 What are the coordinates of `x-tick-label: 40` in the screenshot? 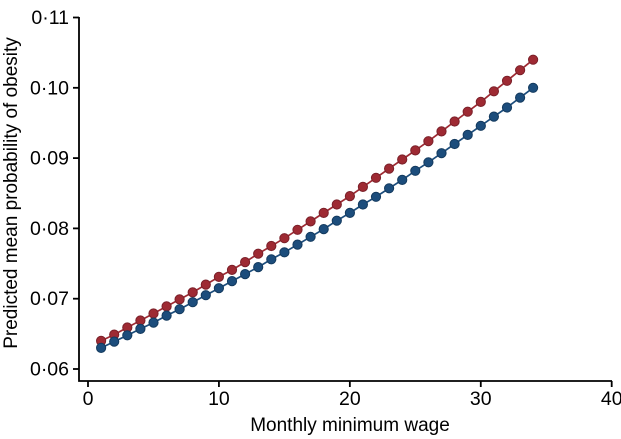 It's located at (611, 399).